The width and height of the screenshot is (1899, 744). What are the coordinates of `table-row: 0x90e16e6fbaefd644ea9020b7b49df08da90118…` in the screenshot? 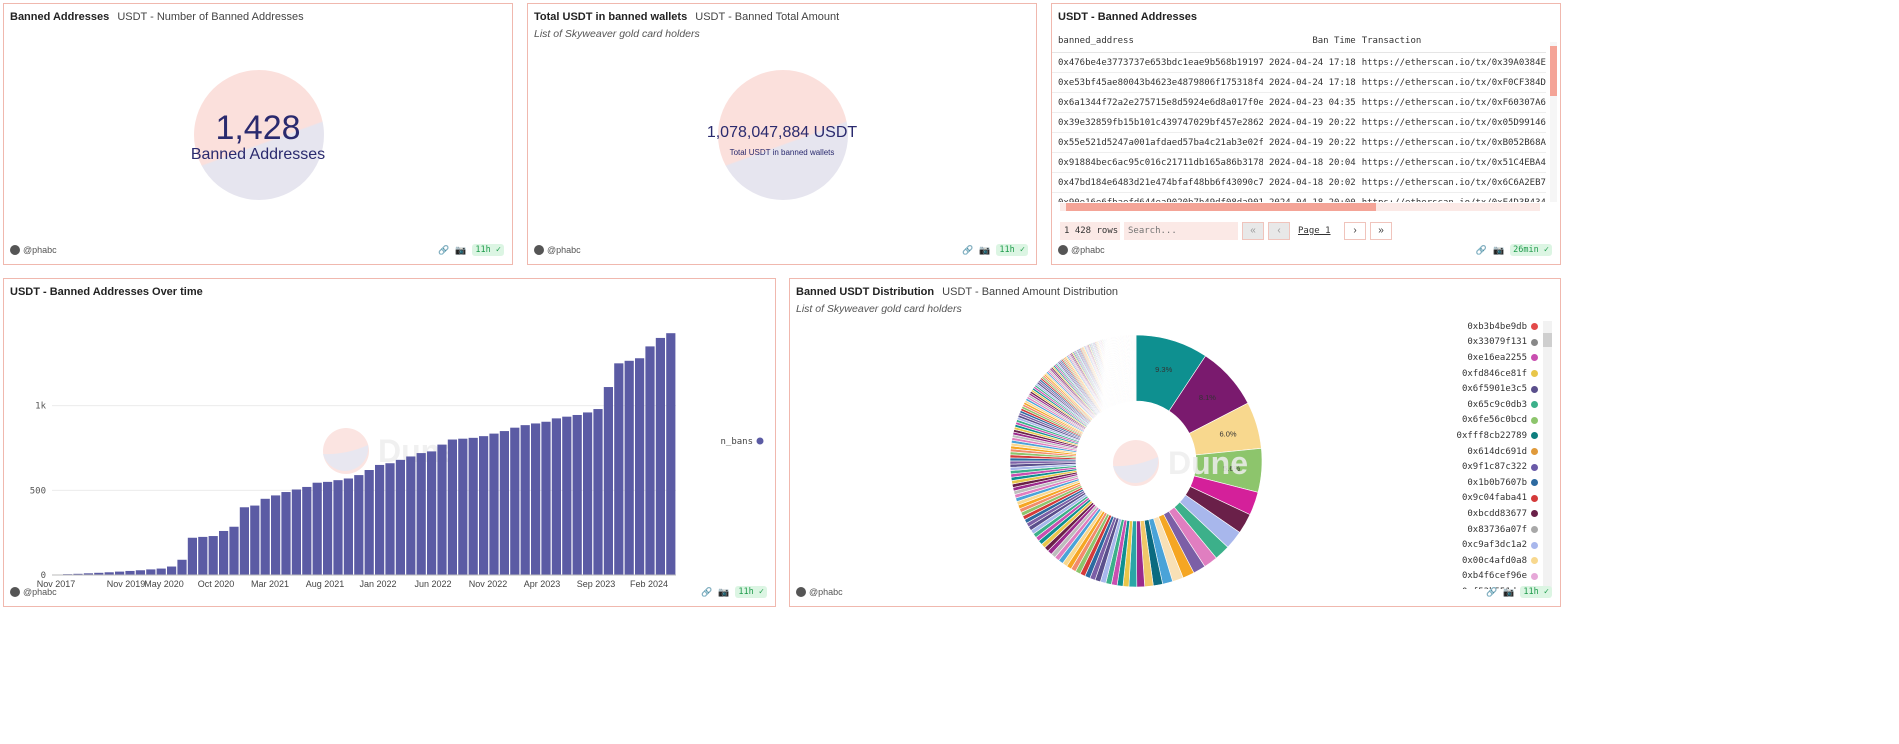 It's located at (1299, 197).